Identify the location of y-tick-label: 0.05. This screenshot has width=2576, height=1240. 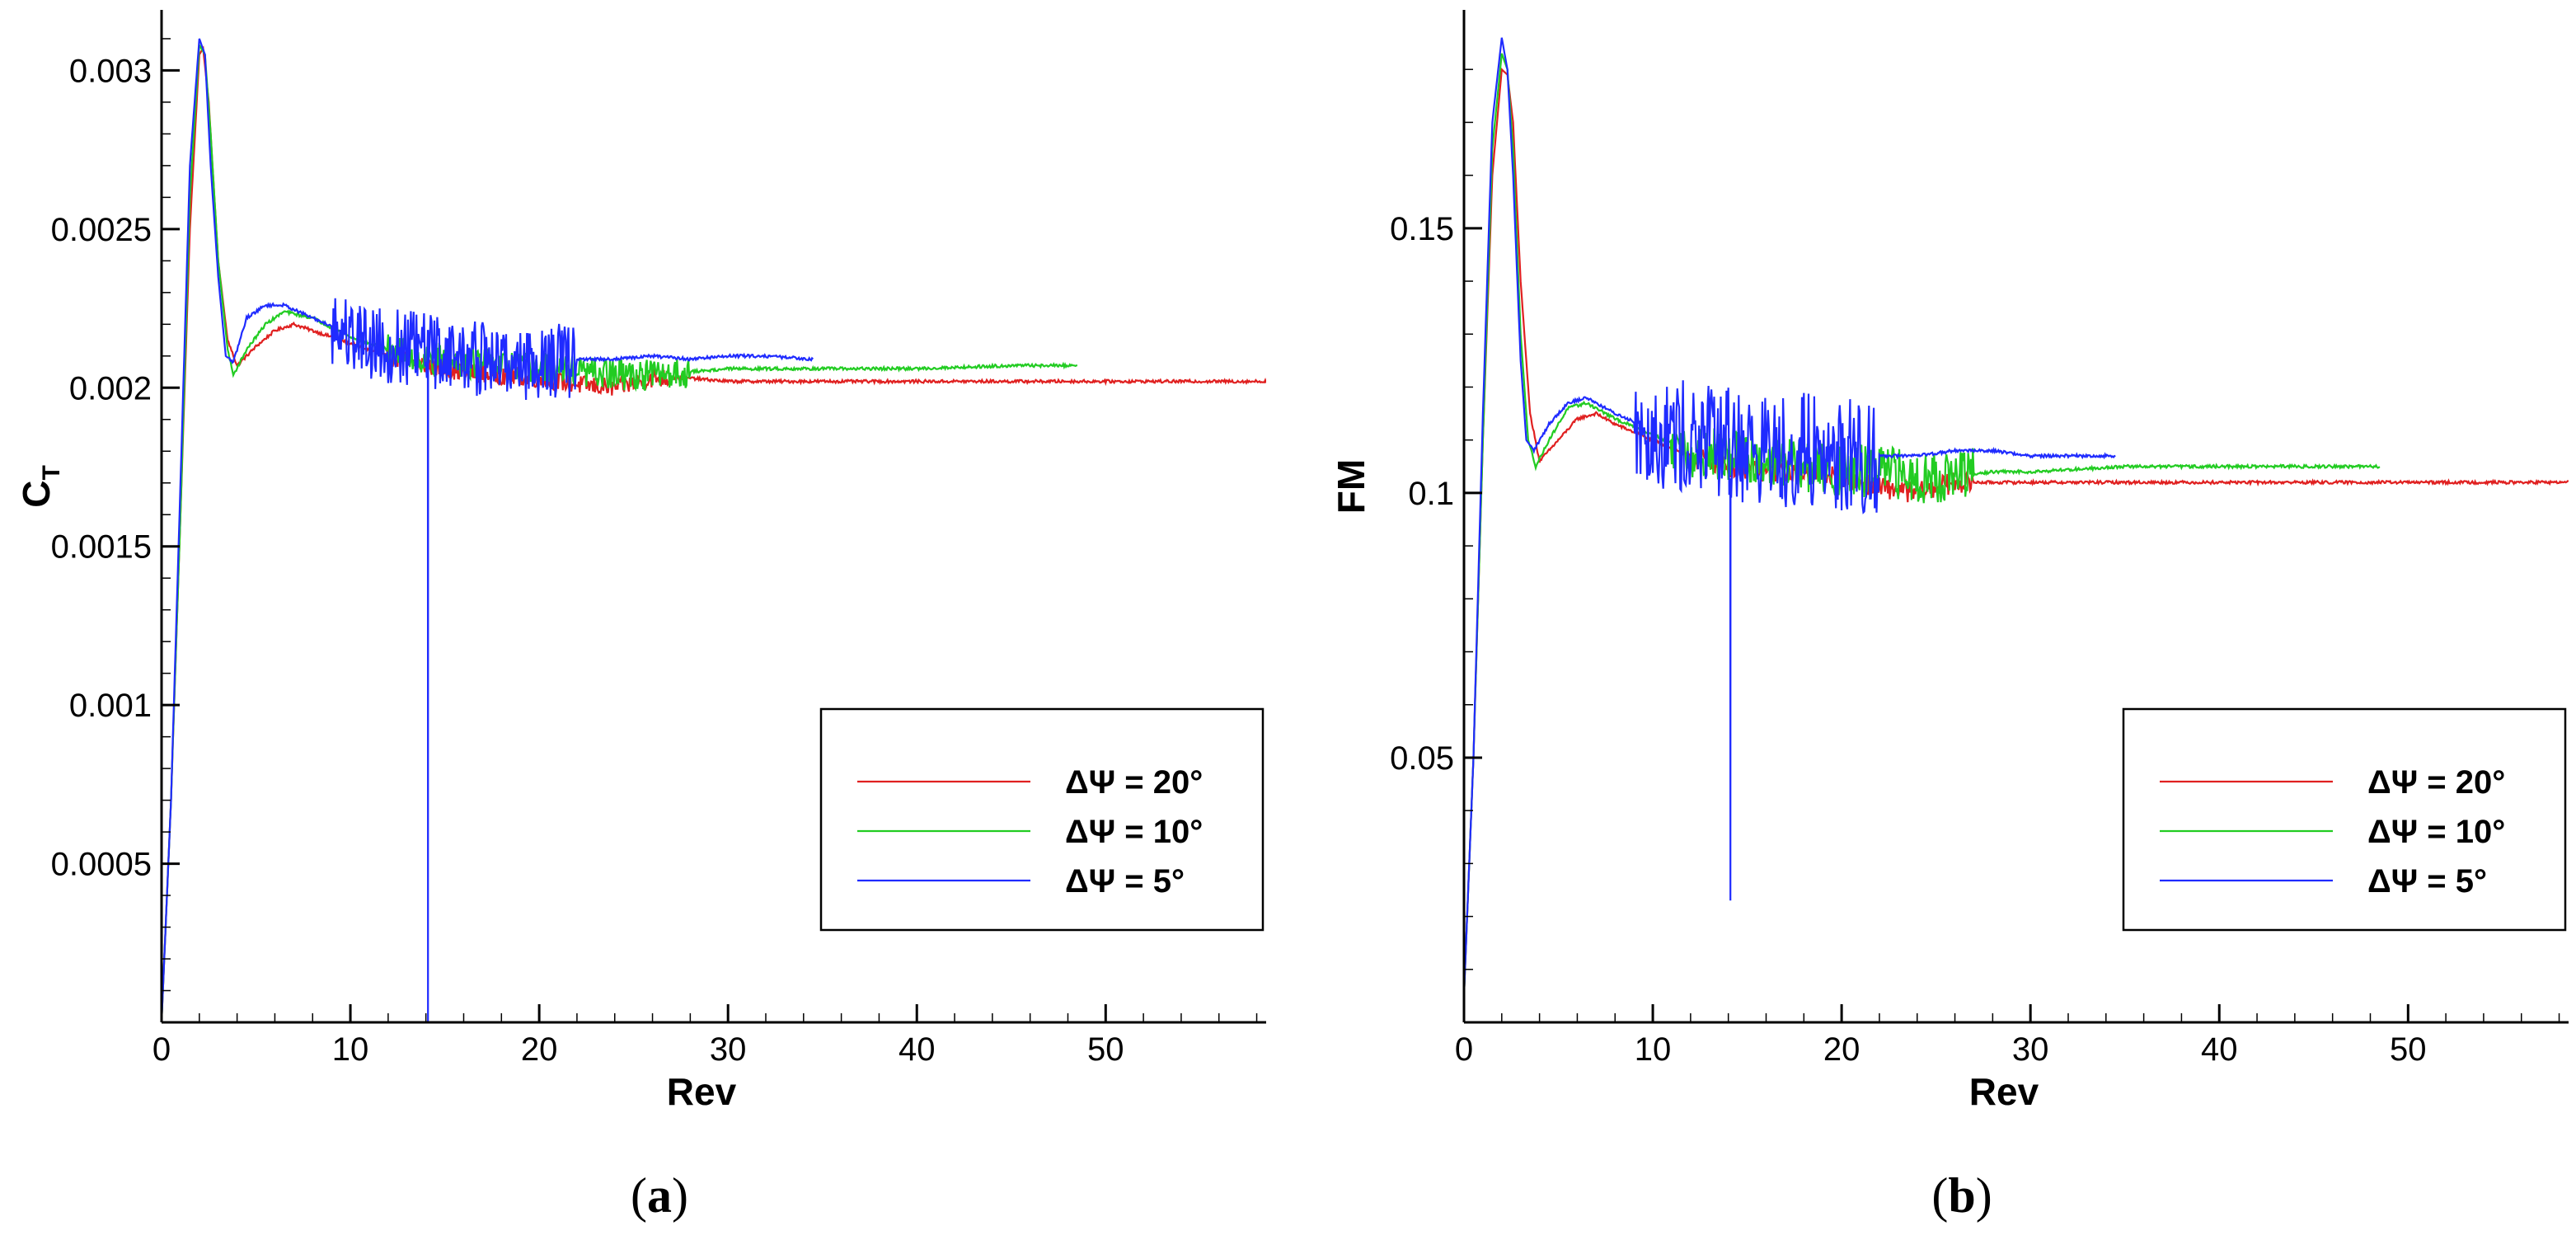
(1422, 759).